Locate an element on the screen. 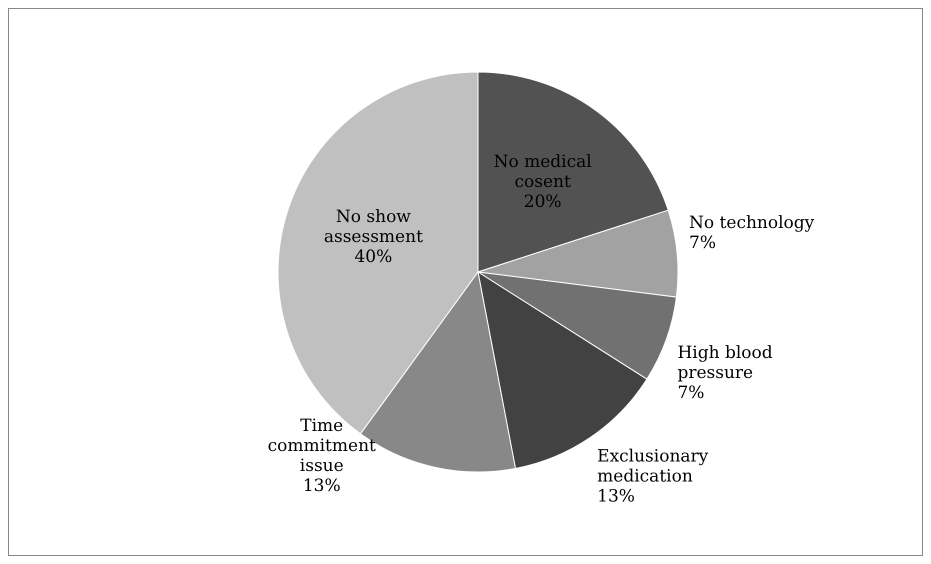  slice-label: No medical cosent is located at coordinates (543, 172).